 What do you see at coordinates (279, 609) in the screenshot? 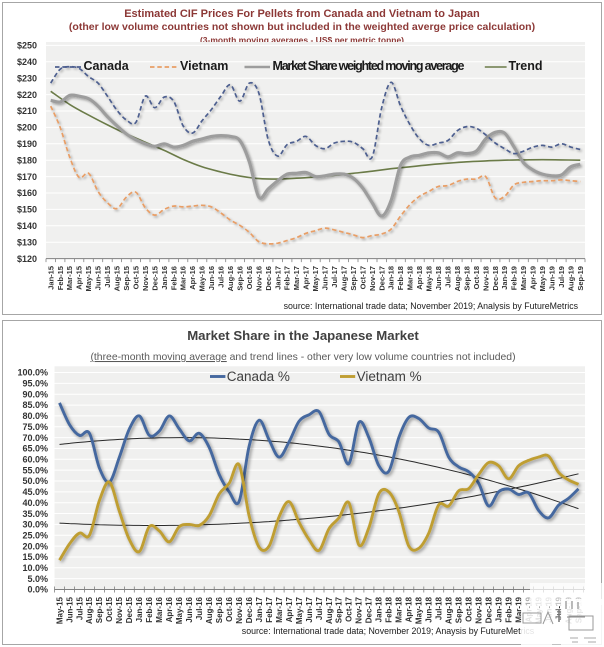
I see `svg-text: Mar-17` at bounding box center [279, 609].